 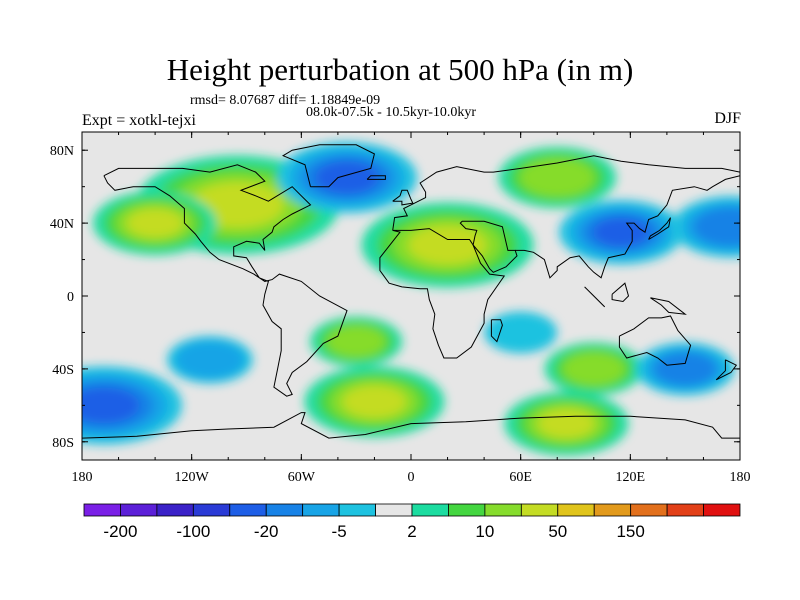 What do you see at coordinates (266, 531) in the screenshot?
I see `colorbar-tick-label: -20` at bounding box center [266, 531].